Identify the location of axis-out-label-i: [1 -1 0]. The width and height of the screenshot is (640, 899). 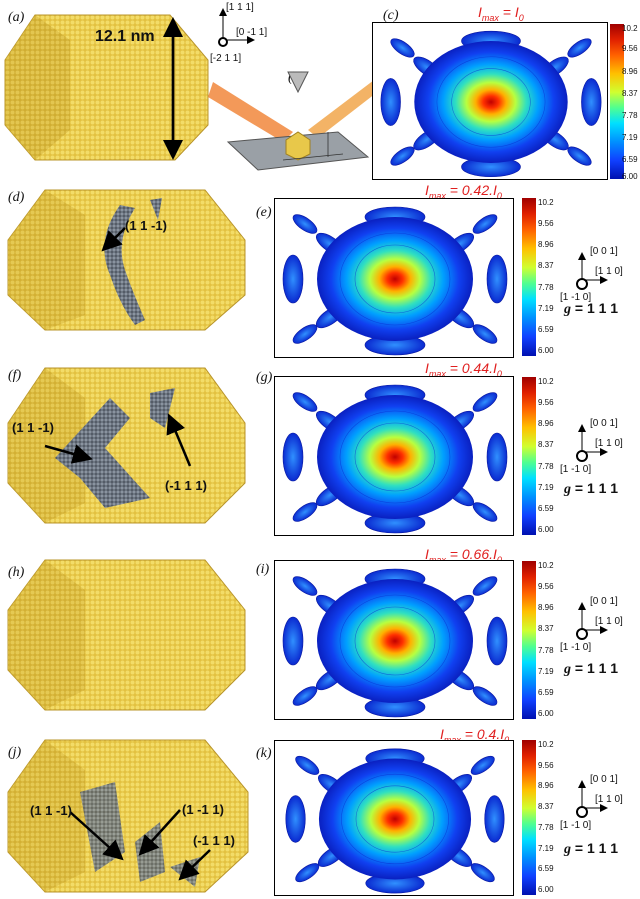
(576, 647).